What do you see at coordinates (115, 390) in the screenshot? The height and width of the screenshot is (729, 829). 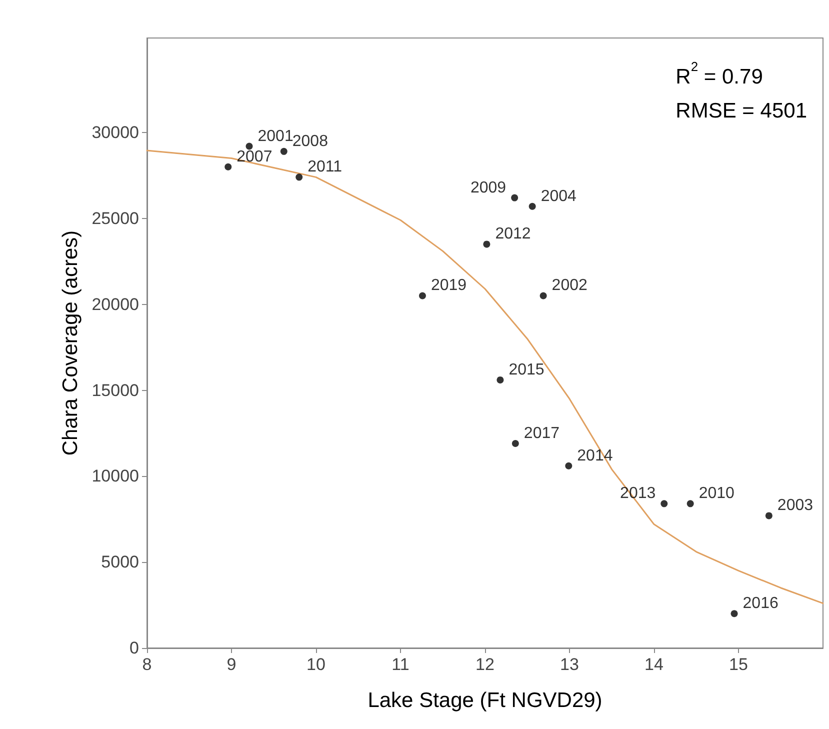 I see `y-tick-label: 15000` at bounding box center [115, 390].